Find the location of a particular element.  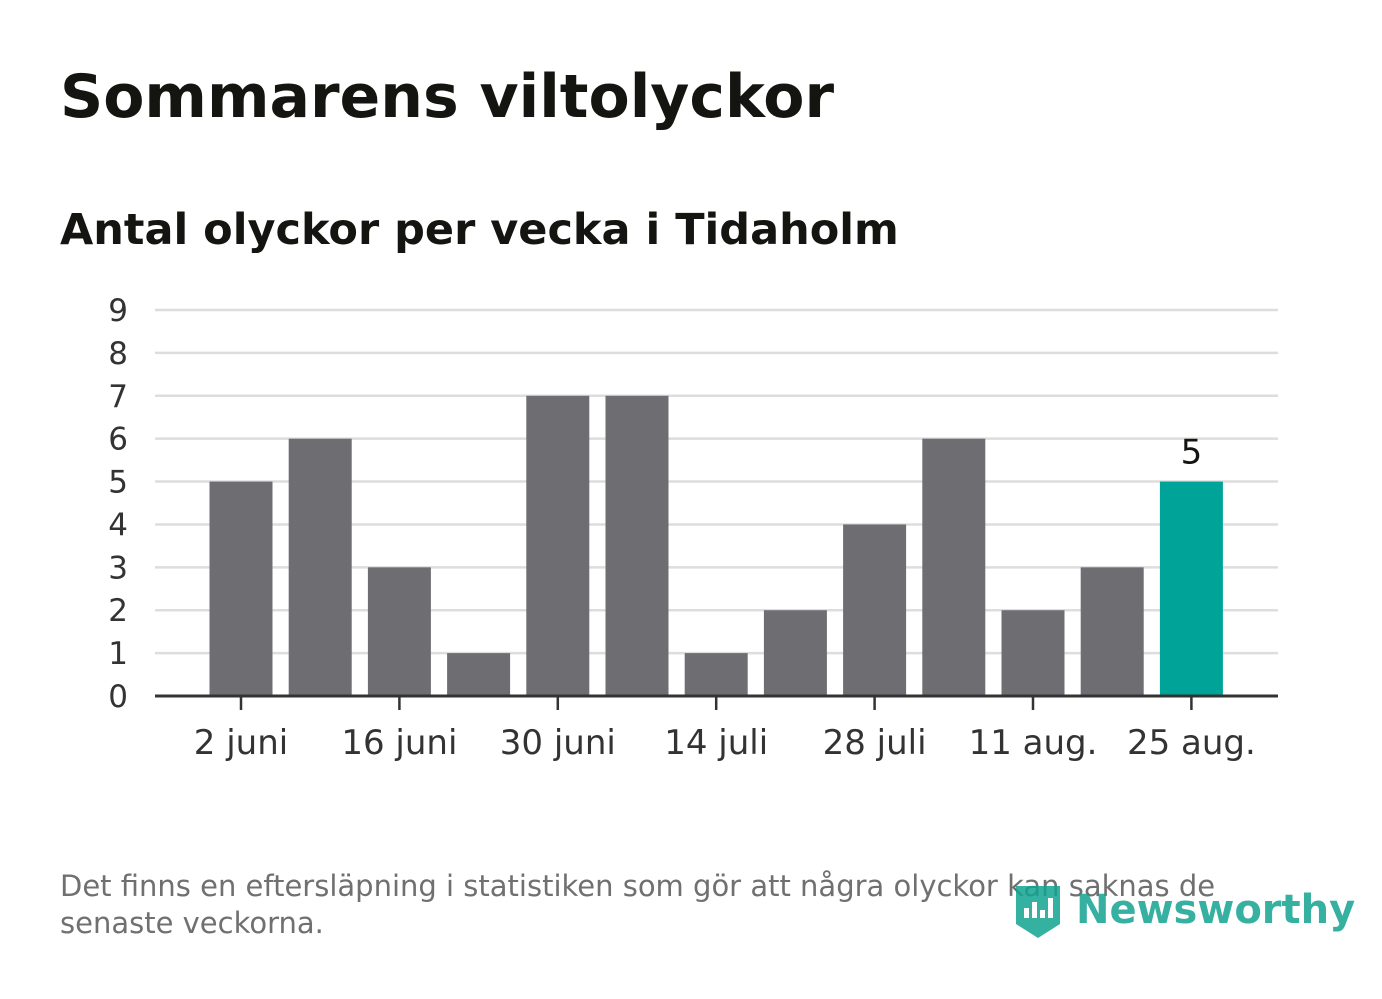

newsworthy-logo-icon is located at coordinates (1038, 912).